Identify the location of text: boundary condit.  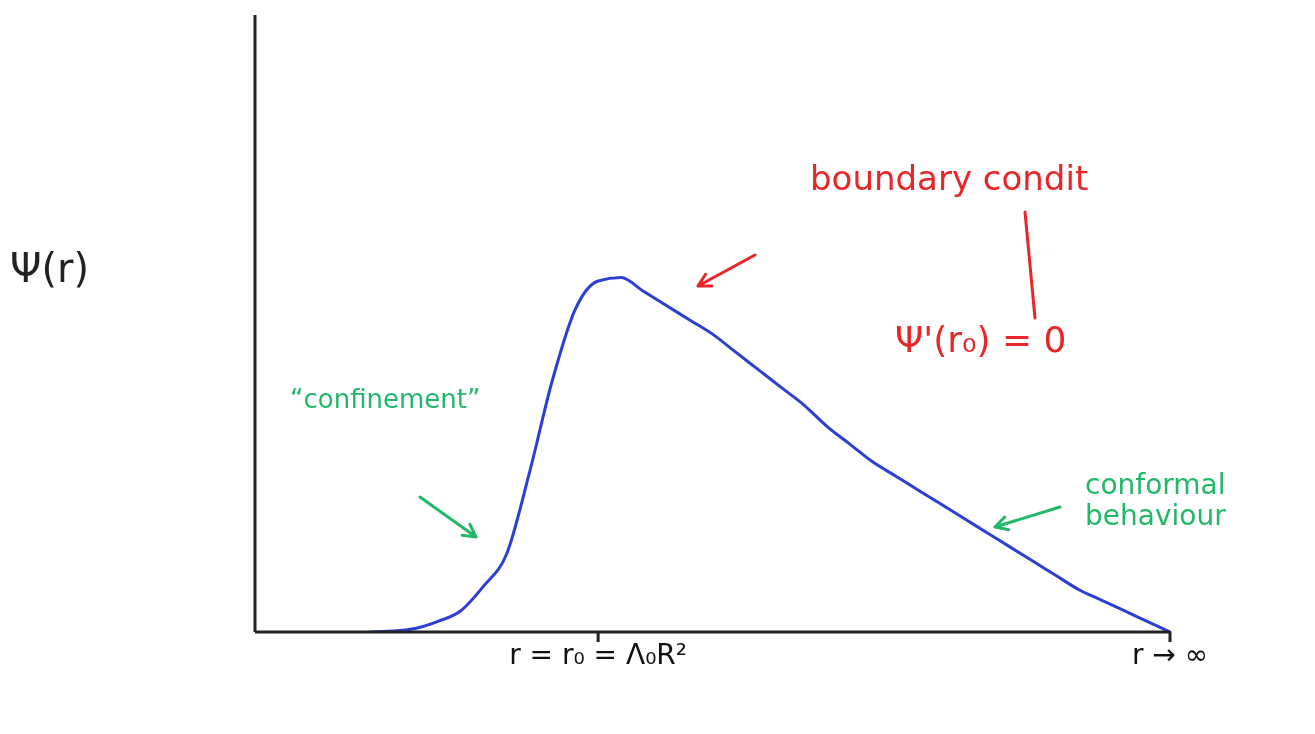
(949, 178).